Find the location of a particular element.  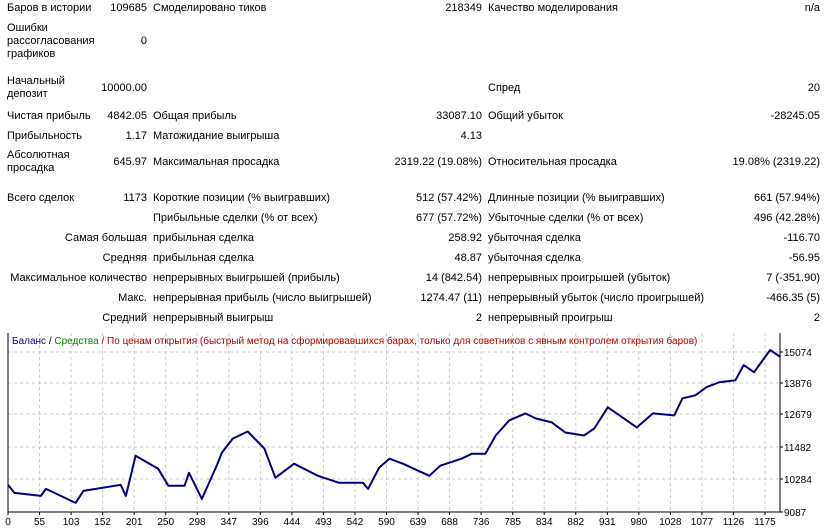

label-3-row-7: Убыточные сделки (% от всех) is located at coordinates (566, 218).